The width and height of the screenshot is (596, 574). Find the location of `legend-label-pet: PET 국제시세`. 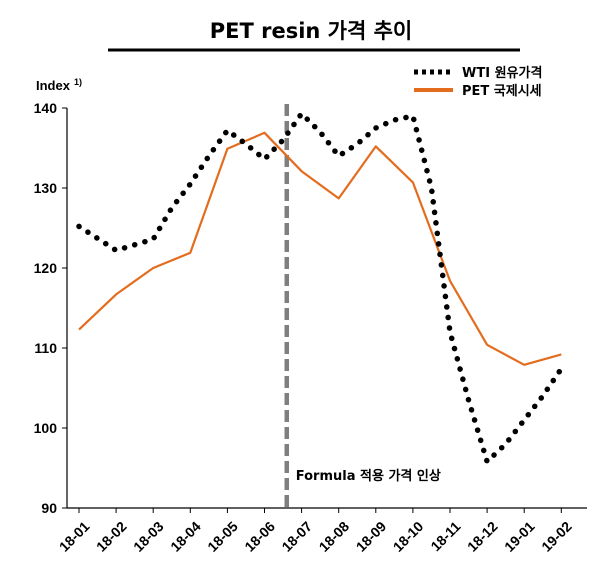

legend-label-pet: PET 국제시세 is located at coordinates (502, 91).